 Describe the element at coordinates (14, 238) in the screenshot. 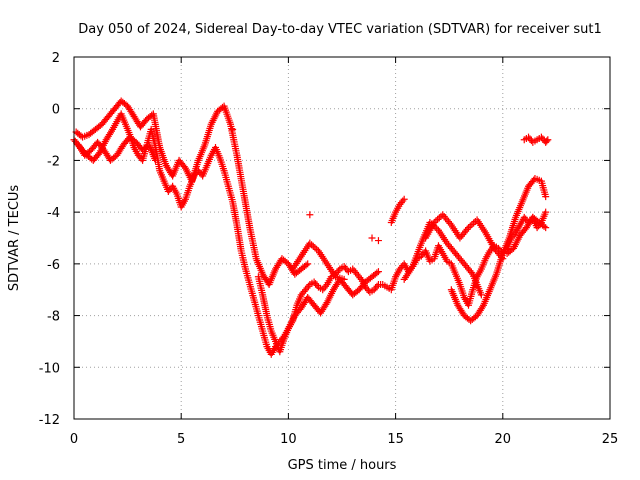

I see `y-axis-label: SDTVAR / TECUs` at that location.